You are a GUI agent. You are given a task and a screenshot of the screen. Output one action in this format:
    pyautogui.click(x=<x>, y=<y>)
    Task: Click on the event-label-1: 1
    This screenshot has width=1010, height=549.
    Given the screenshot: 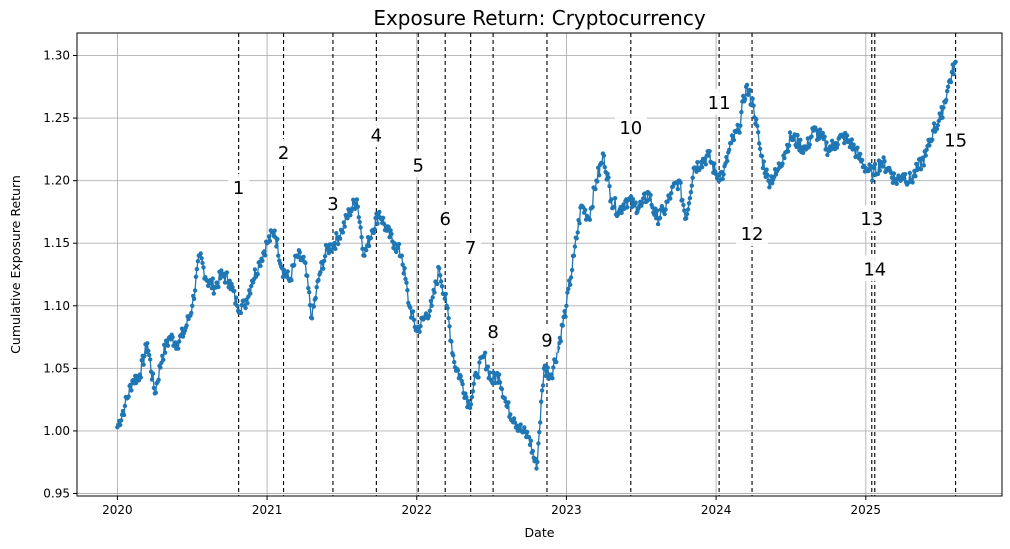 What is the action you would take?
    pyautogui.click(x=238, y=188)
    